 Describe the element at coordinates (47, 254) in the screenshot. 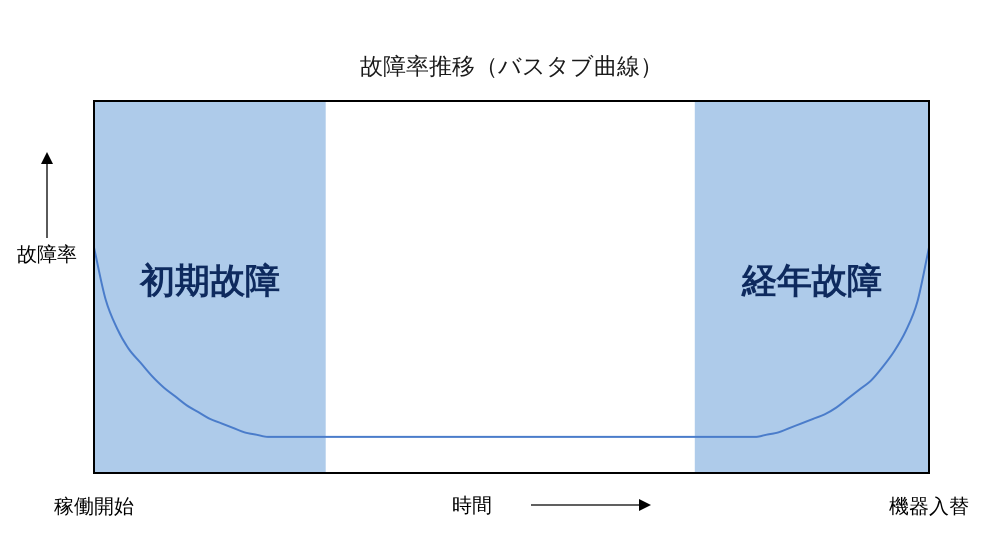

I see `y-axis-title: 故障率` at that location.